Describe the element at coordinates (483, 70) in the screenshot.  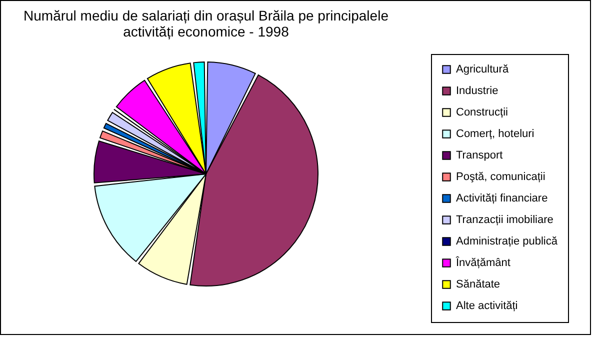
I see `legend-label: Agricultură` at that location.